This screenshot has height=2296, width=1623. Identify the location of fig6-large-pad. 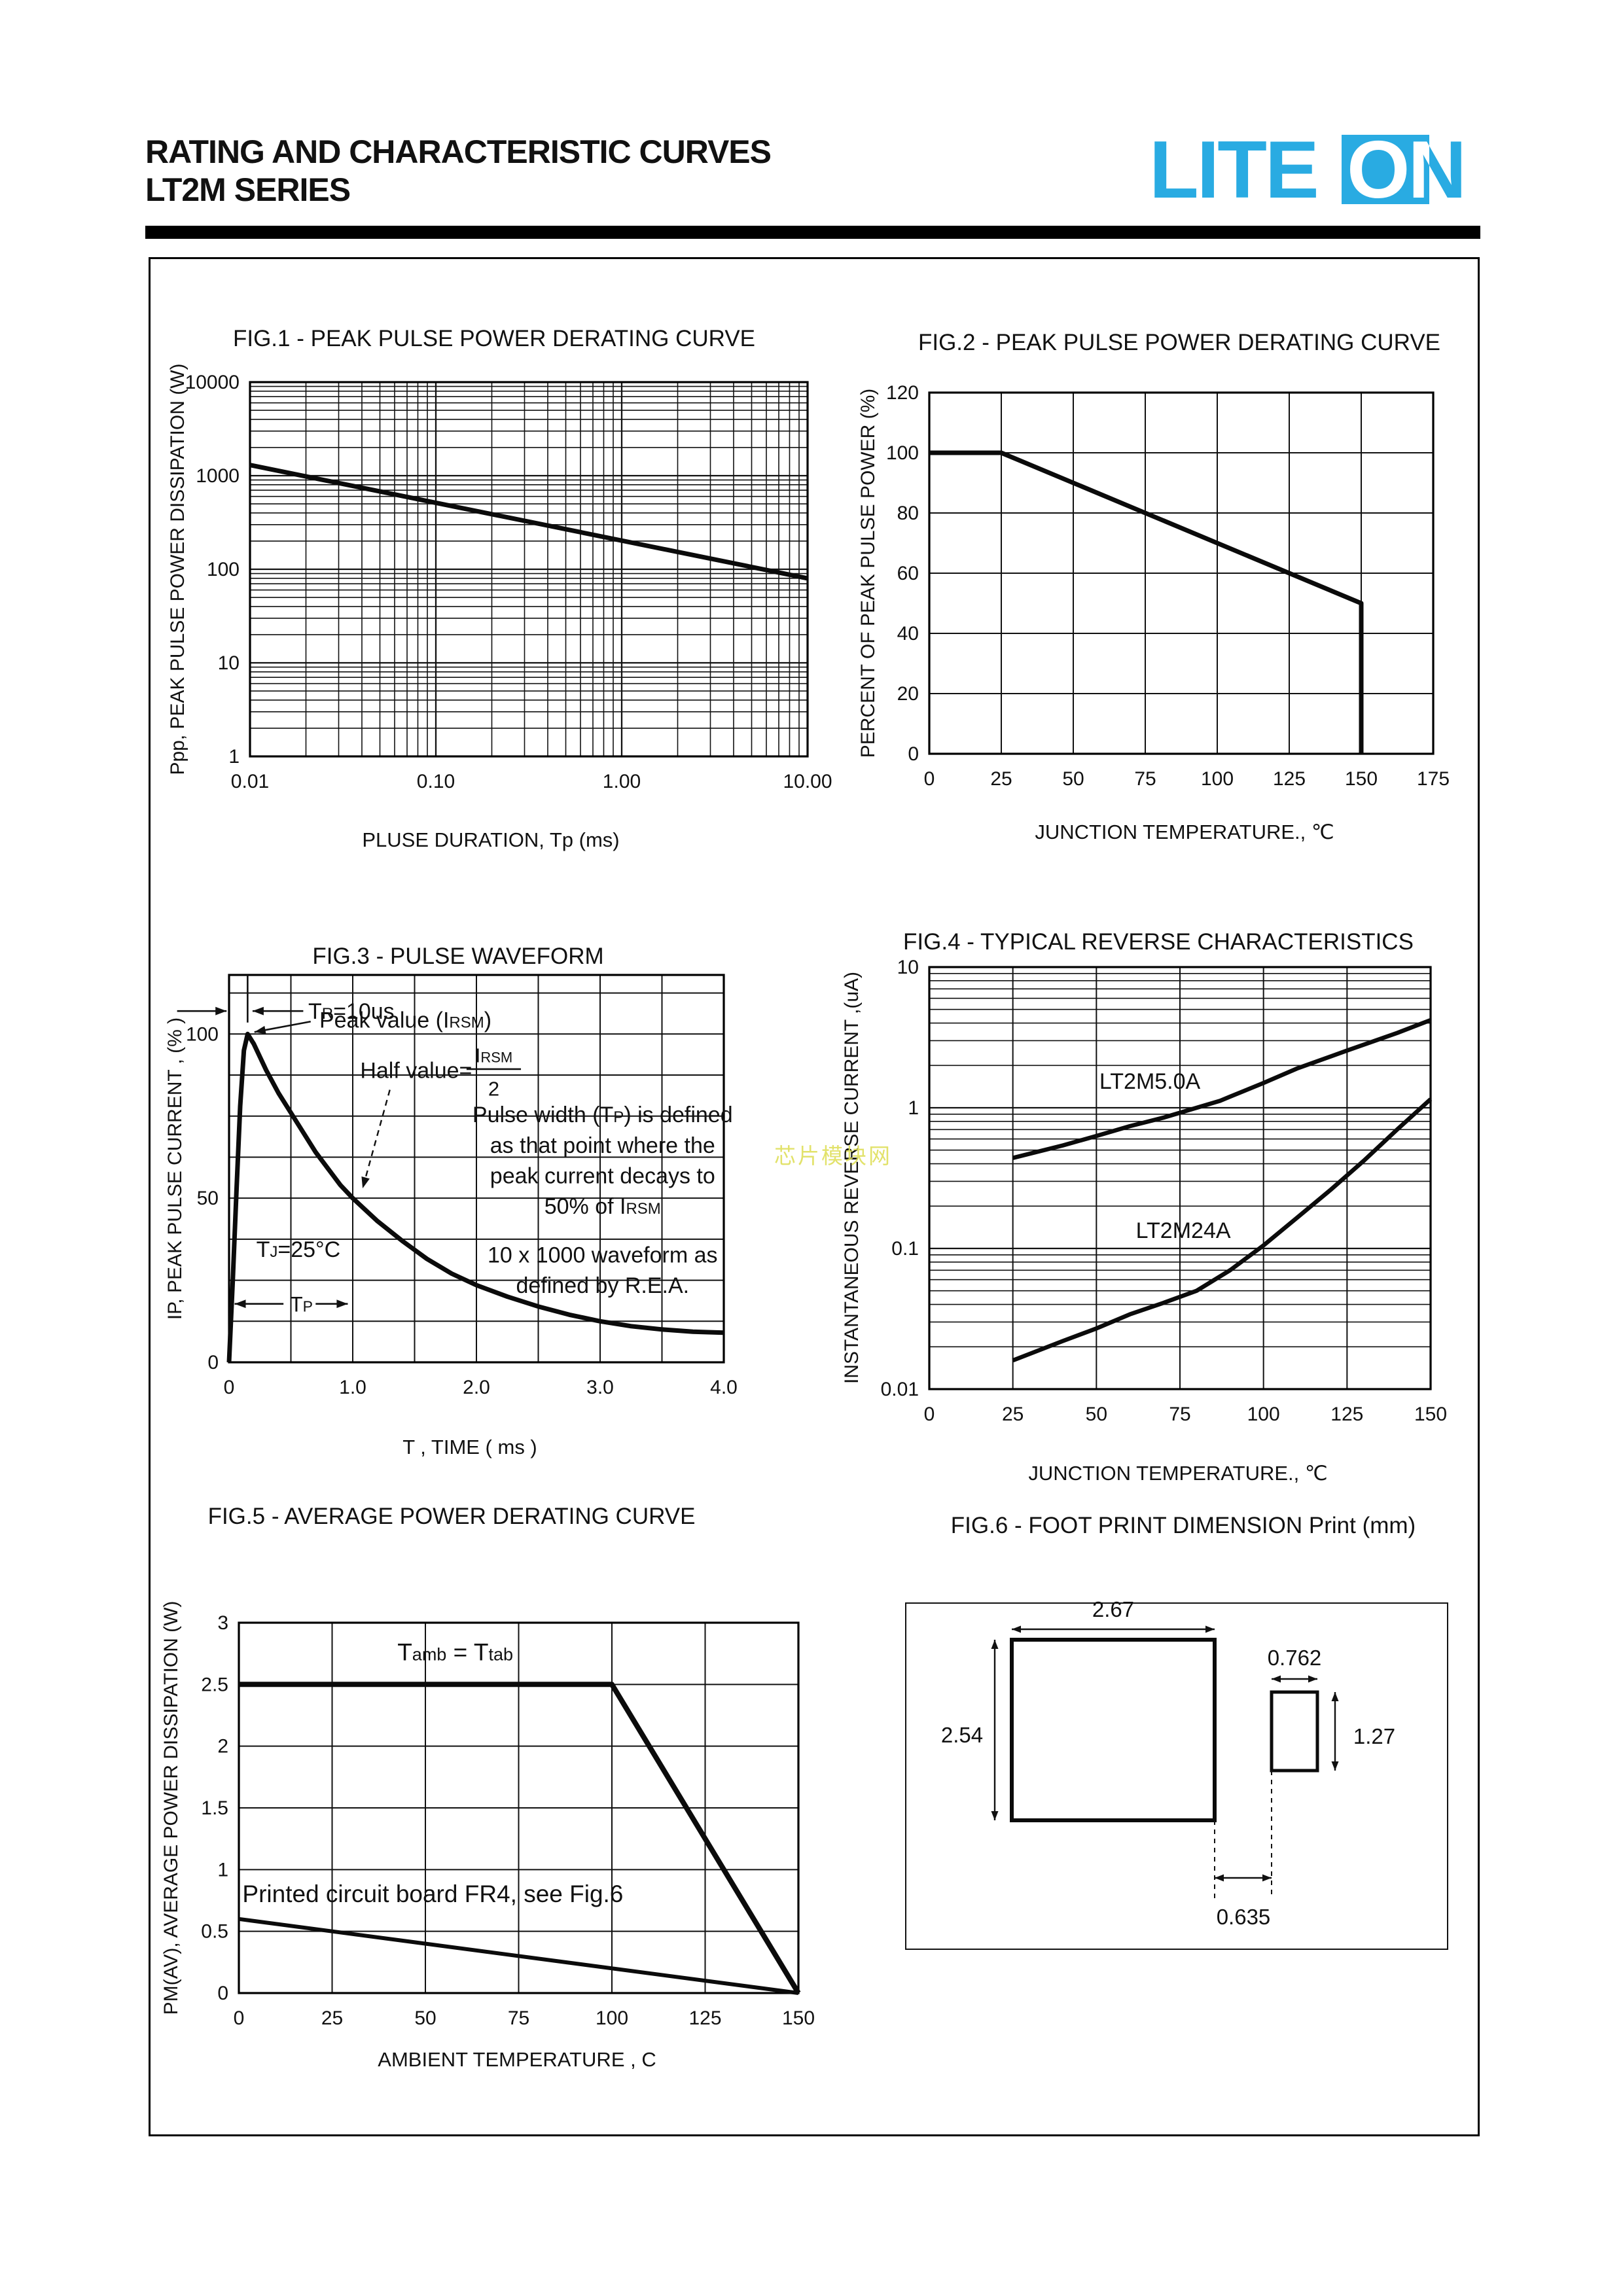
(1113, 1730).